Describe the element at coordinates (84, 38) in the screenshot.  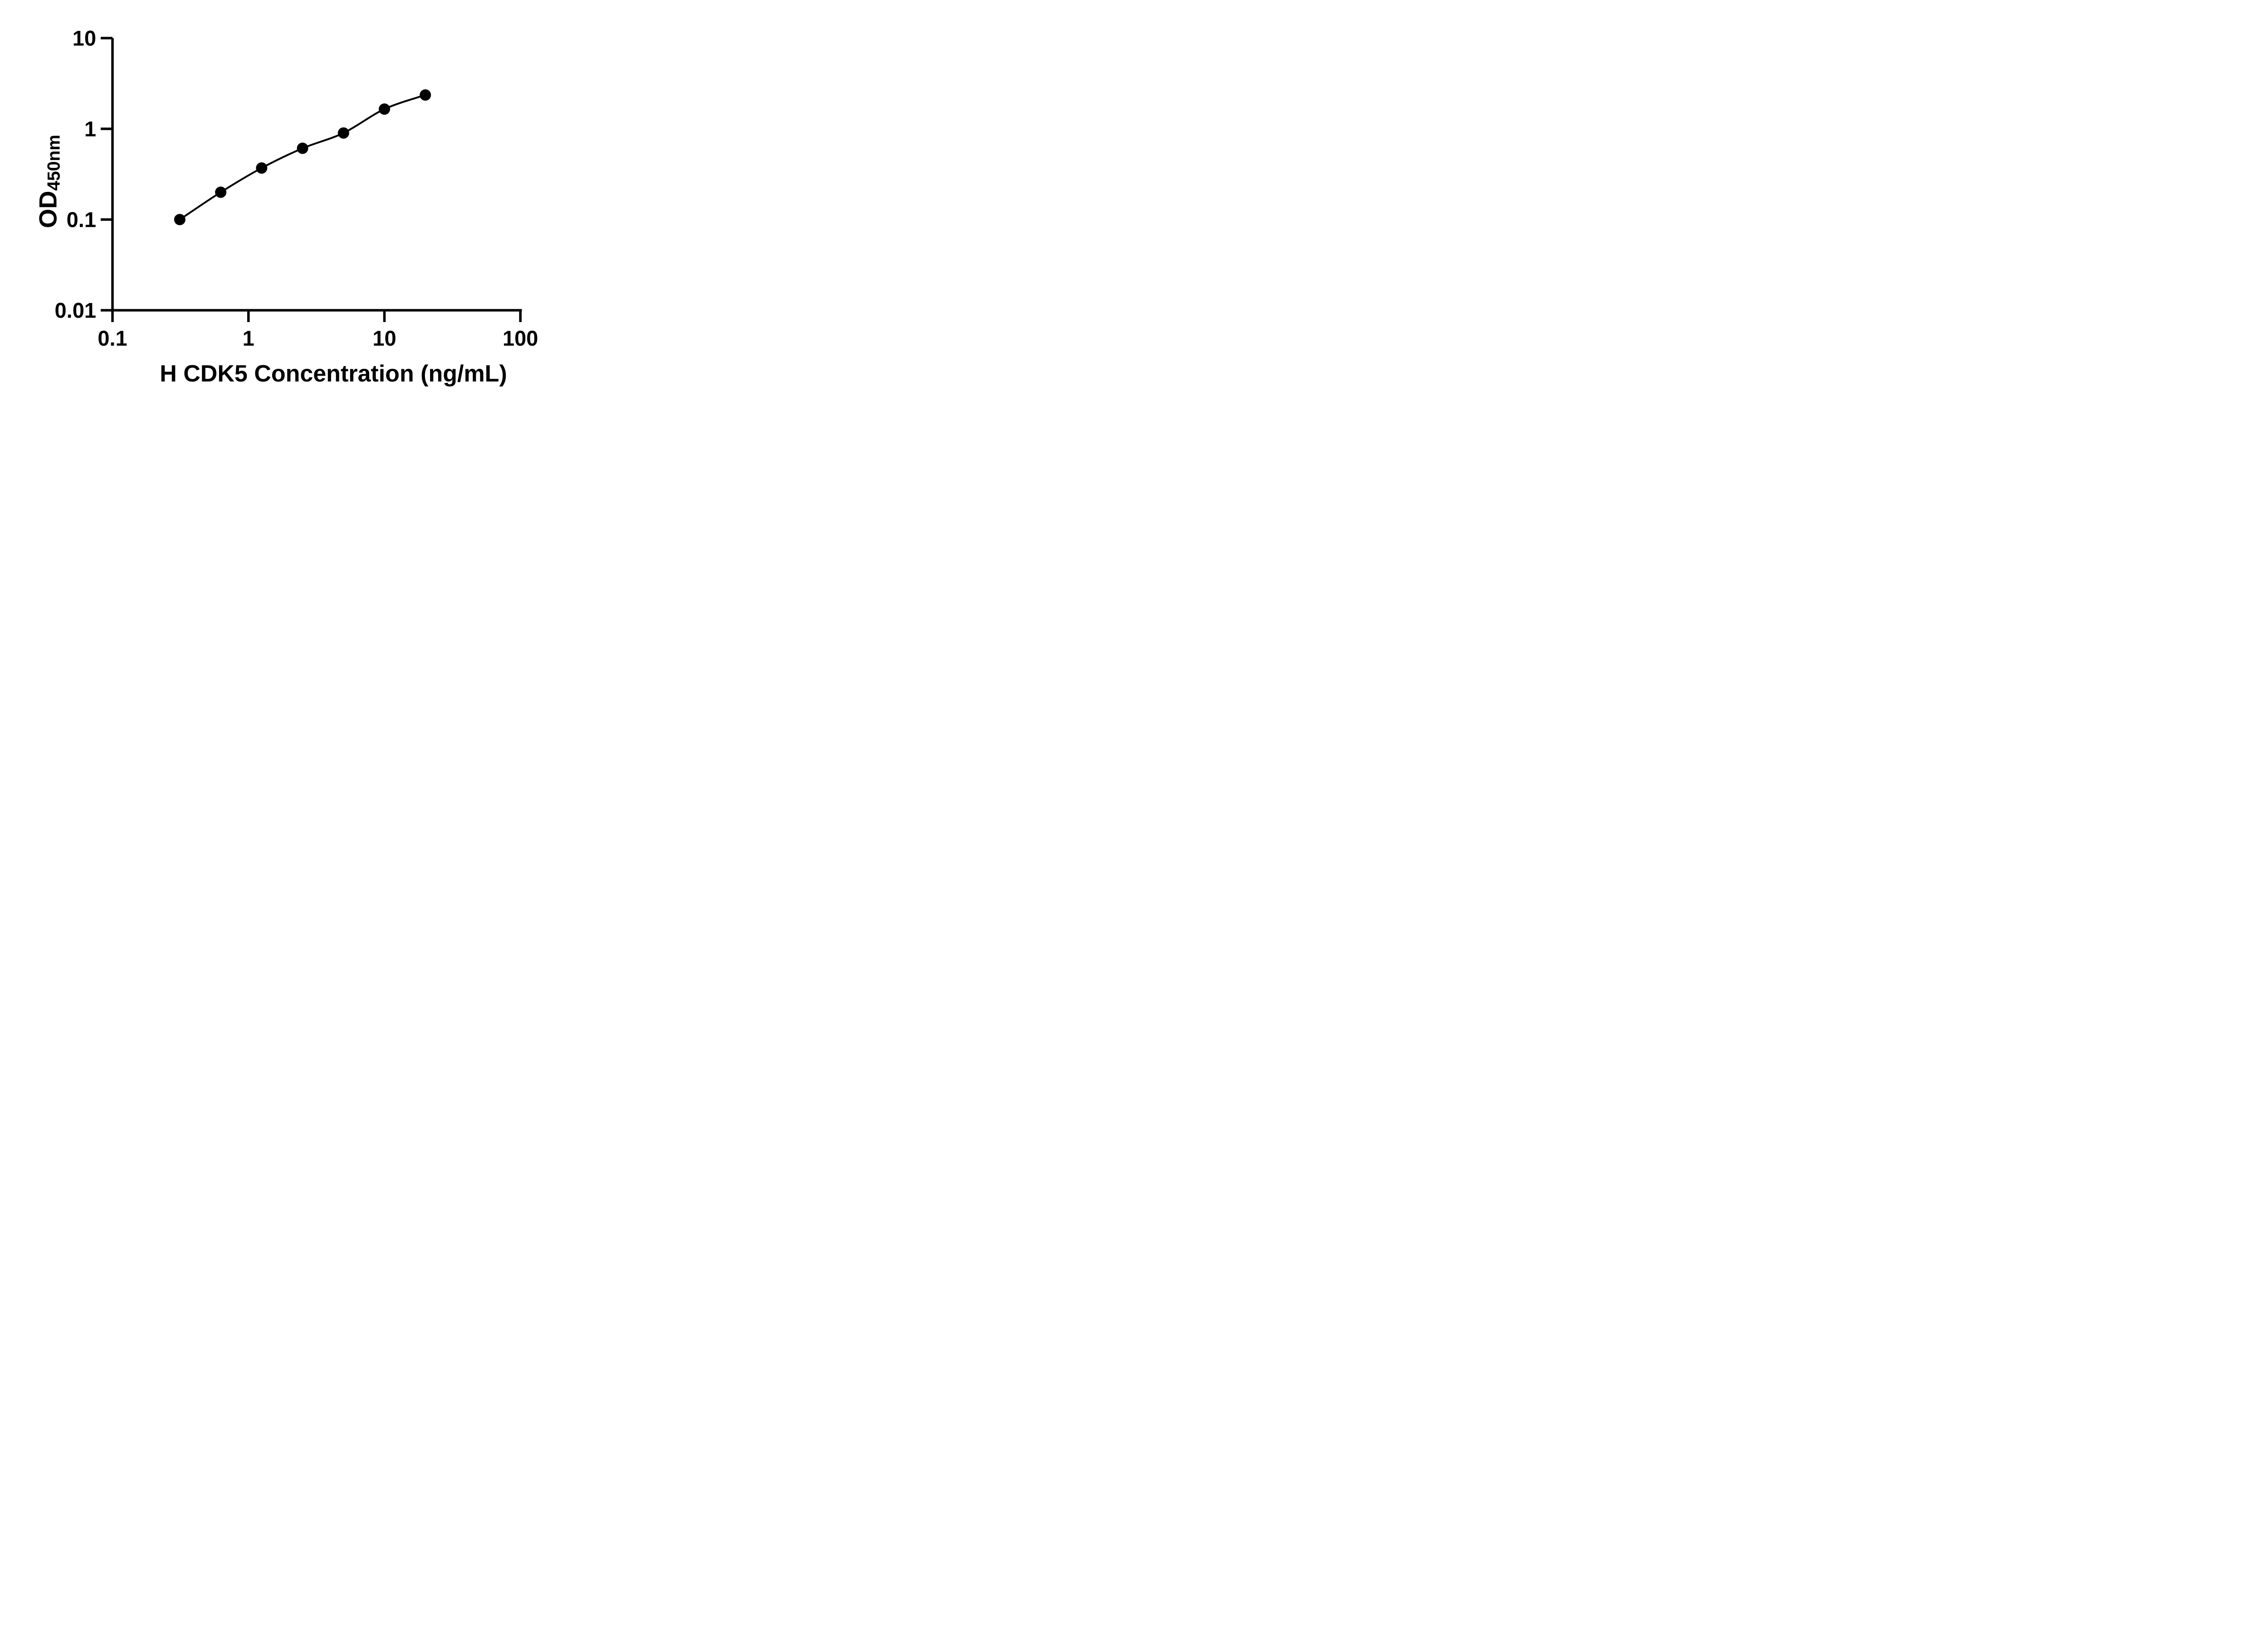
I see `y-tick-label-10: 10` at that location.